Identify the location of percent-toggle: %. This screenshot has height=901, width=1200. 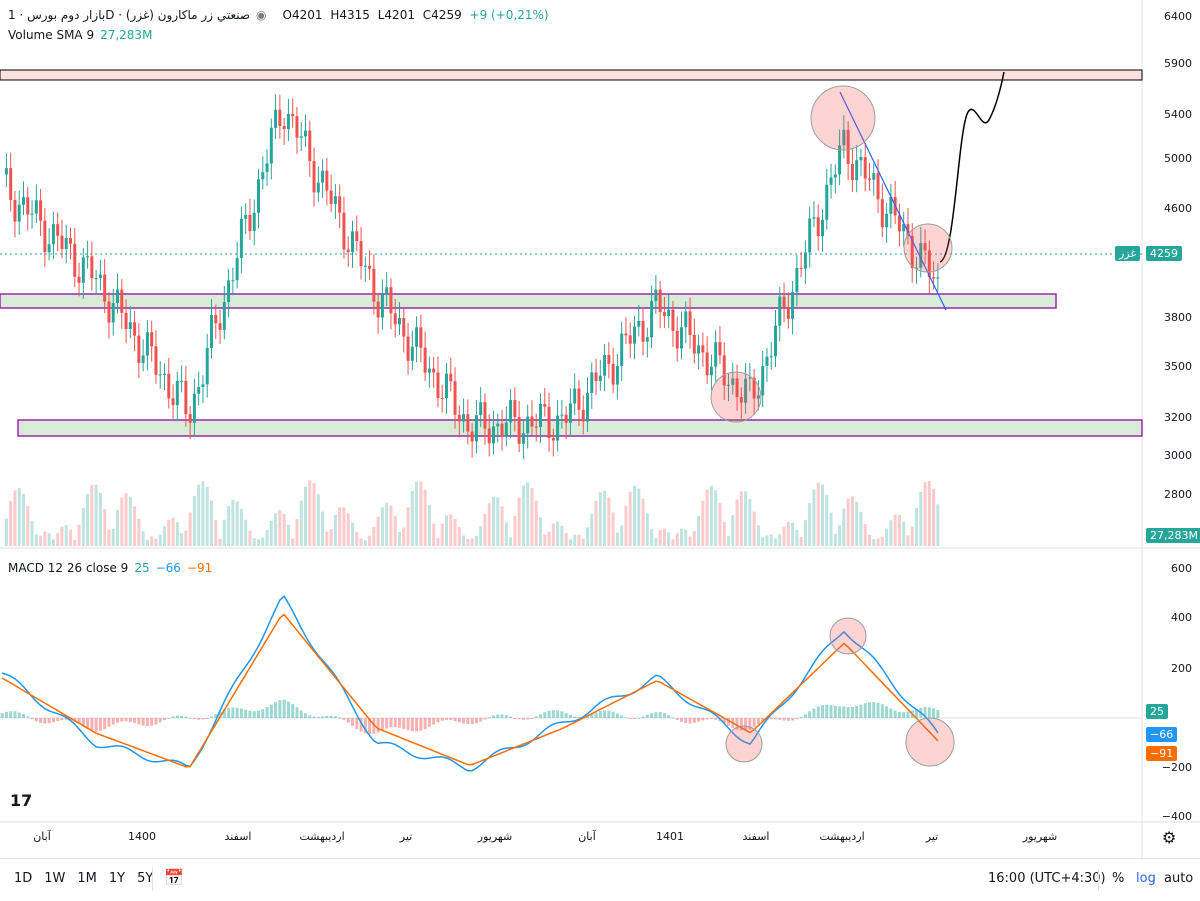
(1118, 878).